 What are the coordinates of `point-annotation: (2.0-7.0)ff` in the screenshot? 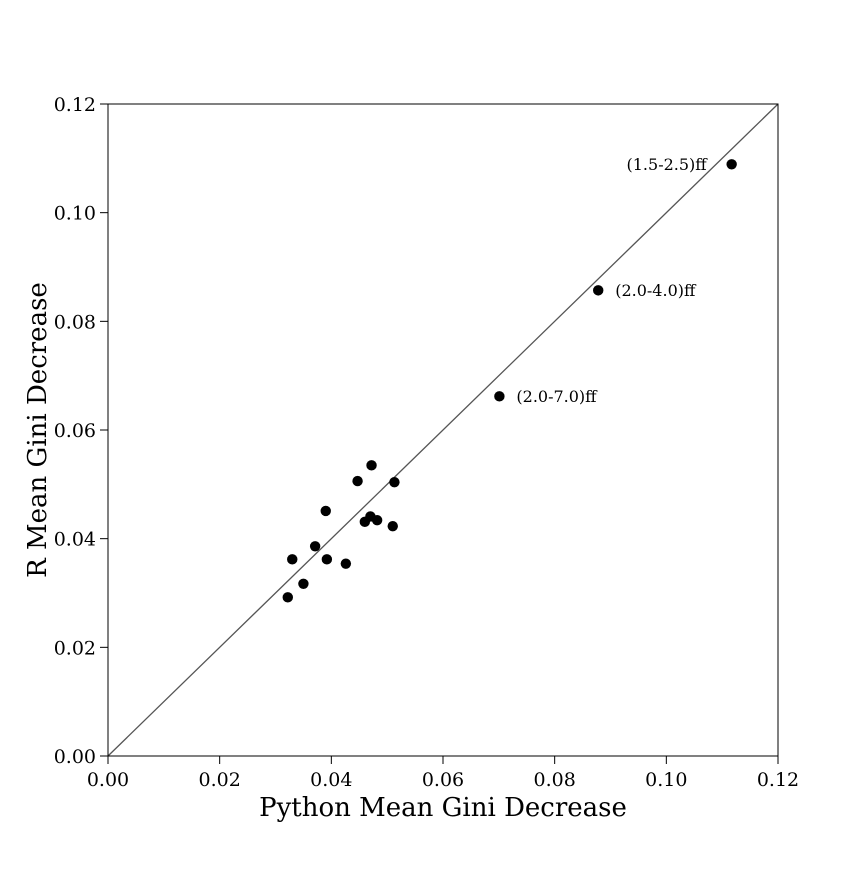 It's located at (557, 396).